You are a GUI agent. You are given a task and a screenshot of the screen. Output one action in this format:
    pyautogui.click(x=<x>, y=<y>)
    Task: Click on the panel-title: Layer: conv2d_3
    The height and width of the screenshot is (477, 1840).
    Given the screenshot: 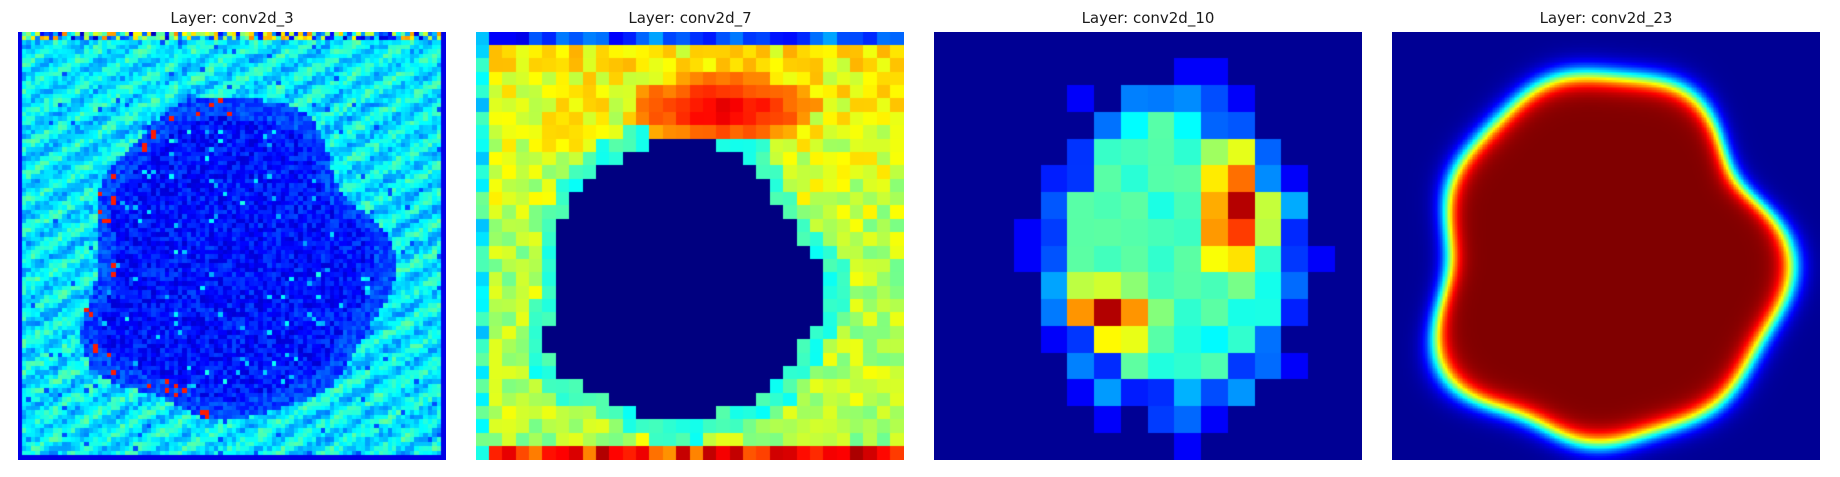 What is the action you would take?
    pyautogui.click(x=232, y=18)
    